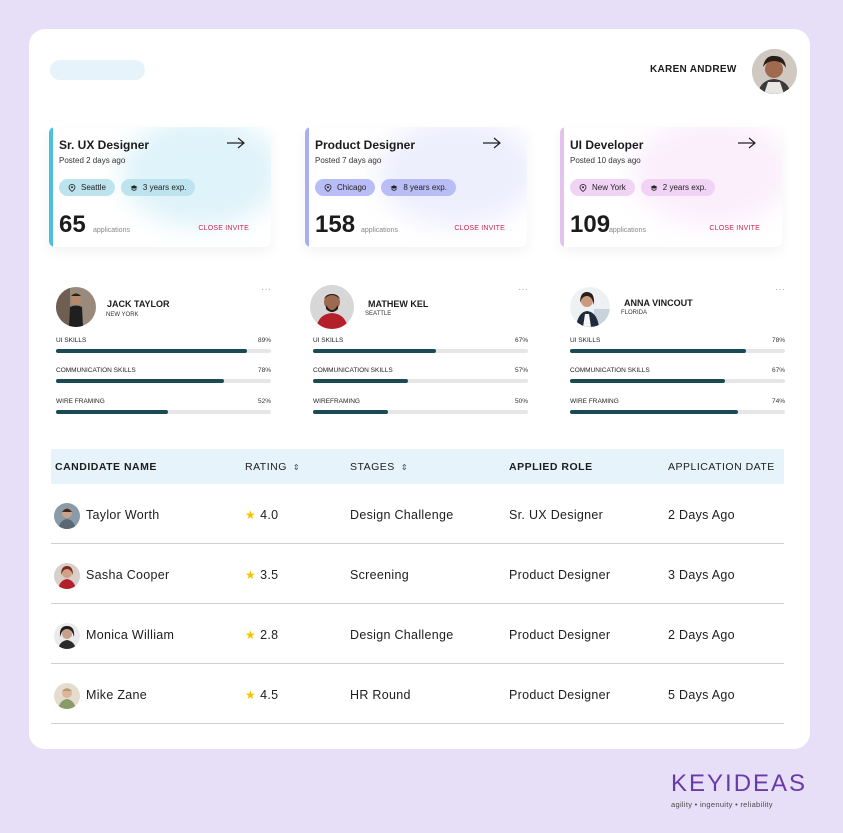  I want to click on skill-row: UI SKILLS 89%, so click(163, 347).